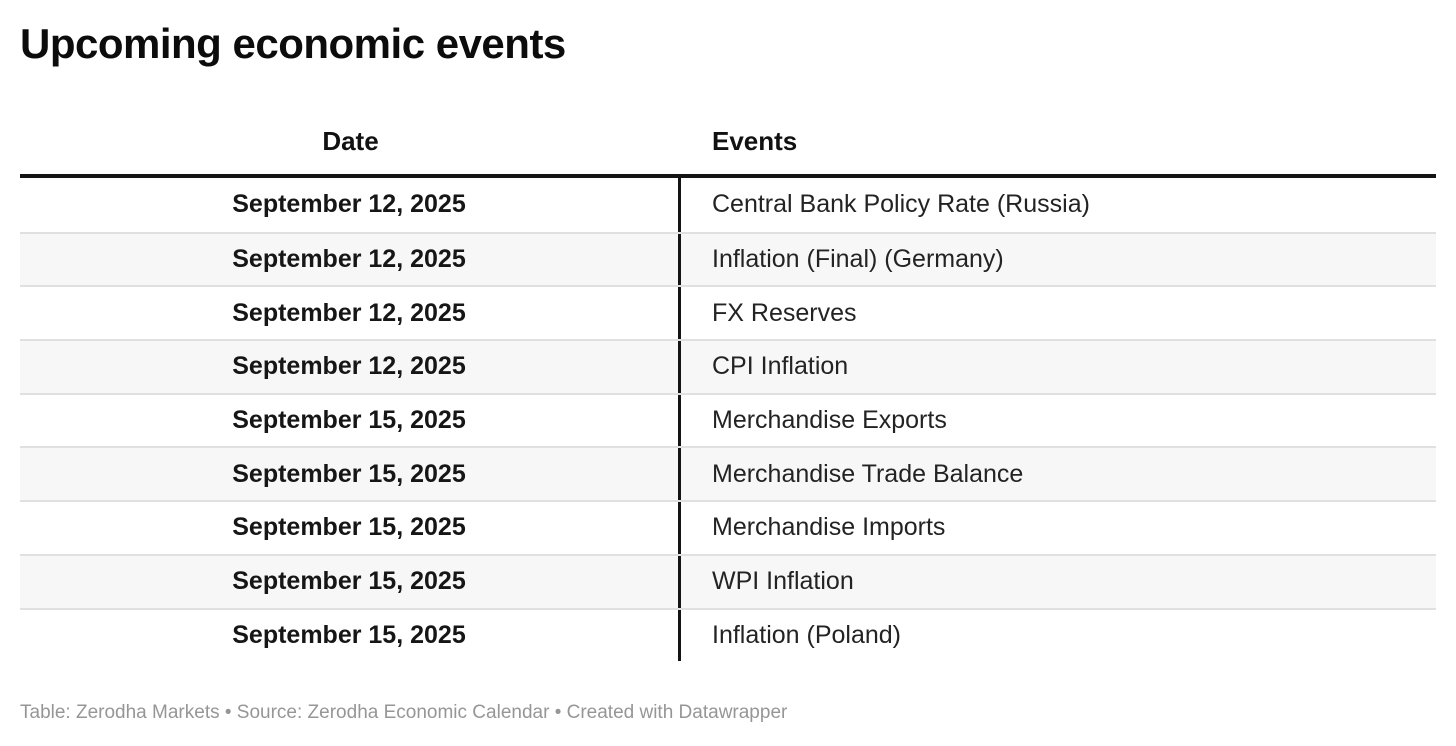  Describe the element at coordinates (807, 634) in the screenshot. I see `event-cell: Inflation (Poland)` at that location.